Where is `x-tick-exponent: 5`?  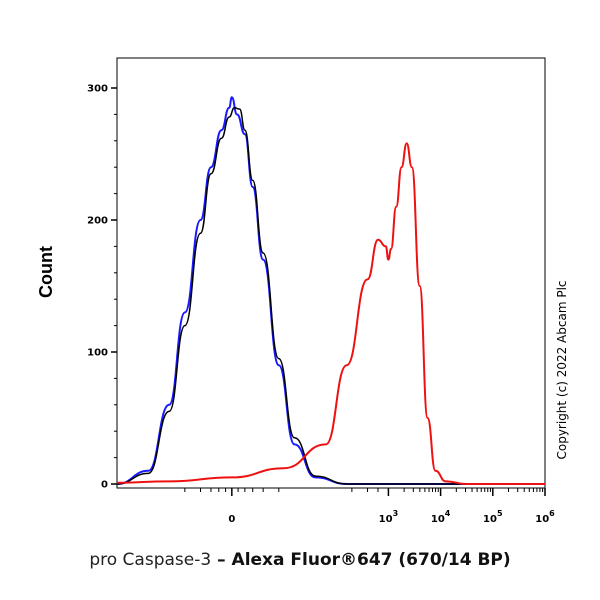
x-tick-exponent: 5 is located at coordinates (500, 513).